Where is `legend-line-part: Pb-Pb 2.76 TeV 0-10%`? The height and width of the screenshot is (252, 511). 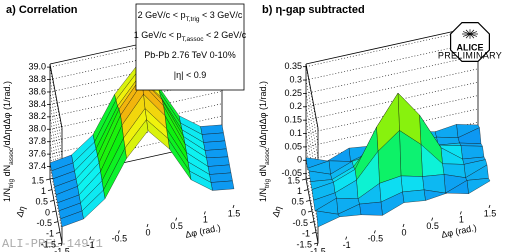 legend-line-part: Pb-Pb 2.76 TeV 0-10% is located at coordinates (189, 55).